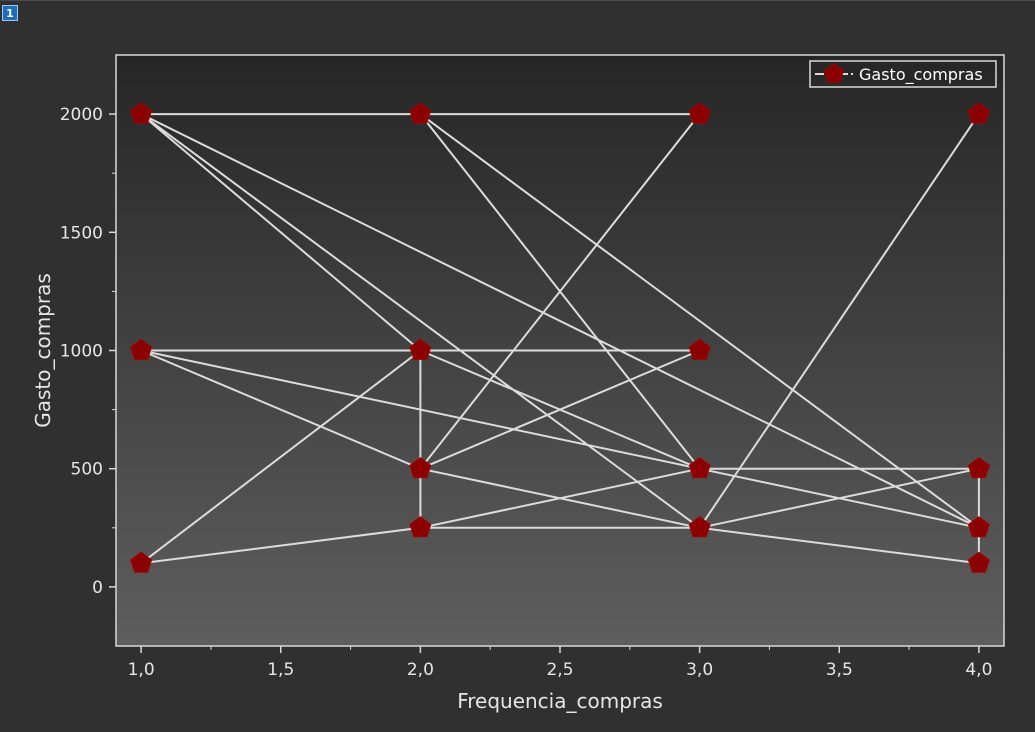  Describe the element at coordinates (839, 670) in the screenshot. I see `x-tick-label: 3,5` at that location.